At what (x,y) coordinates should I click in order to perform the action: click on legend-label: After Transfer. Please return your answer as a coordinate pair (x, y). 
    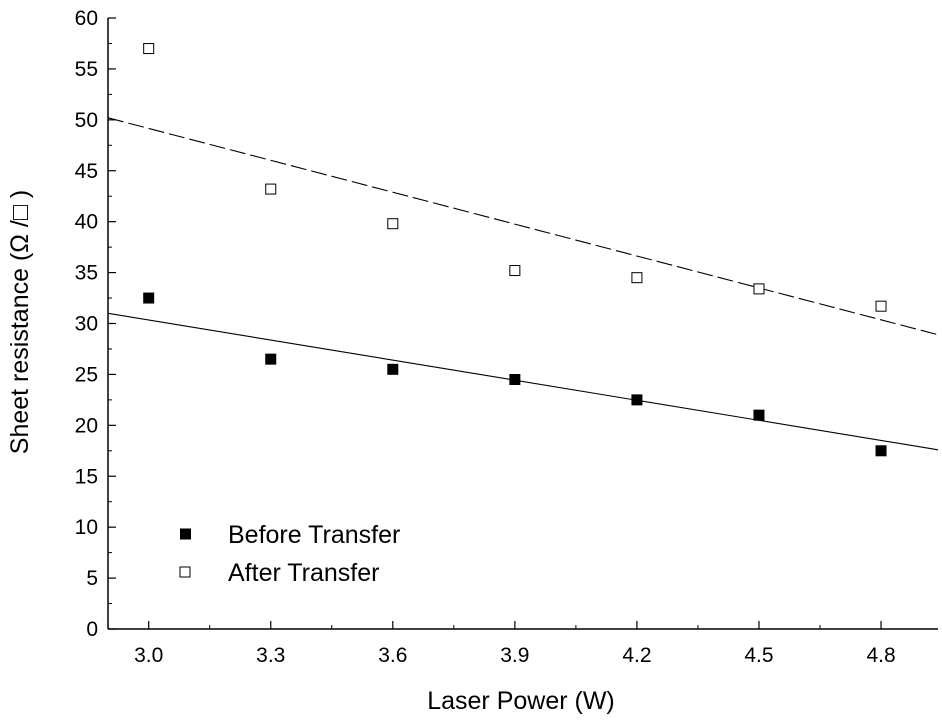
    Looking at the image, I should click on (303, 573).